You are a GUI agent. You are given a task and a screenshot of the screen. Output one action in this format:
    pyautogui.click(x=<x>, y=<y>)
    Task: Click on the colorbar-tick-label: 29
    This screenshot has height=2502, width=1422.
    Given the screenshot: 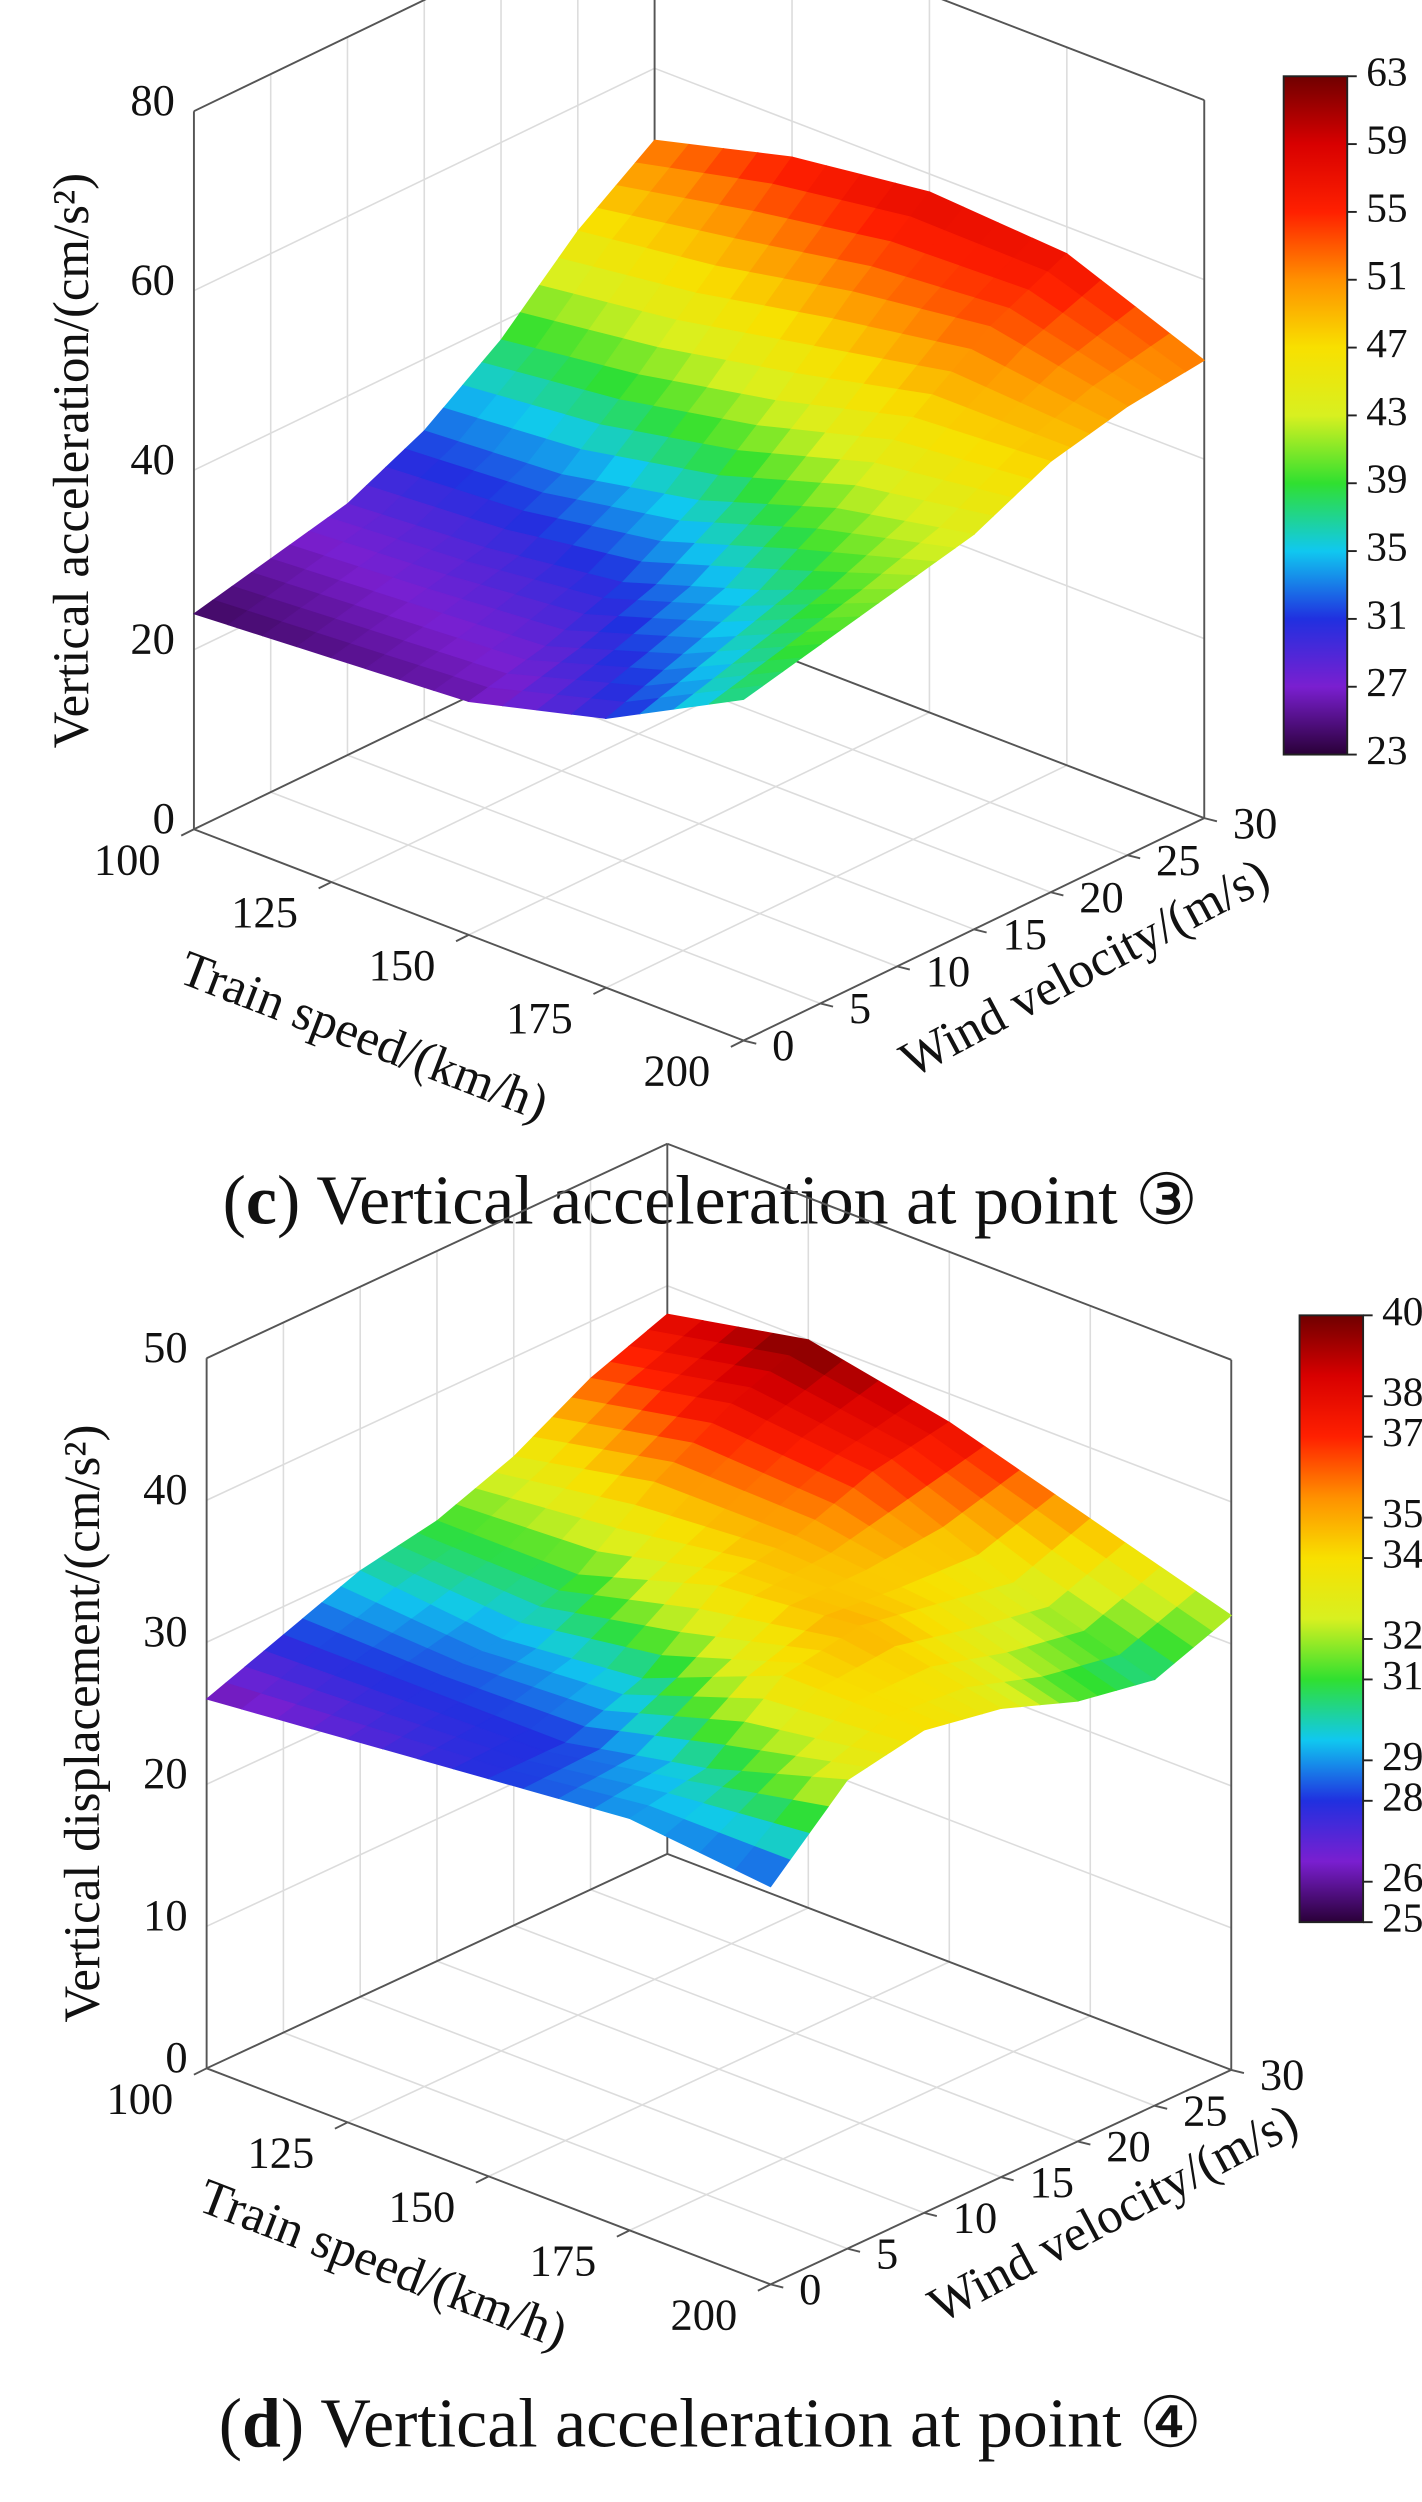 What is the action you would take?
    pyautogui.click(x=1402, y=1756)
    